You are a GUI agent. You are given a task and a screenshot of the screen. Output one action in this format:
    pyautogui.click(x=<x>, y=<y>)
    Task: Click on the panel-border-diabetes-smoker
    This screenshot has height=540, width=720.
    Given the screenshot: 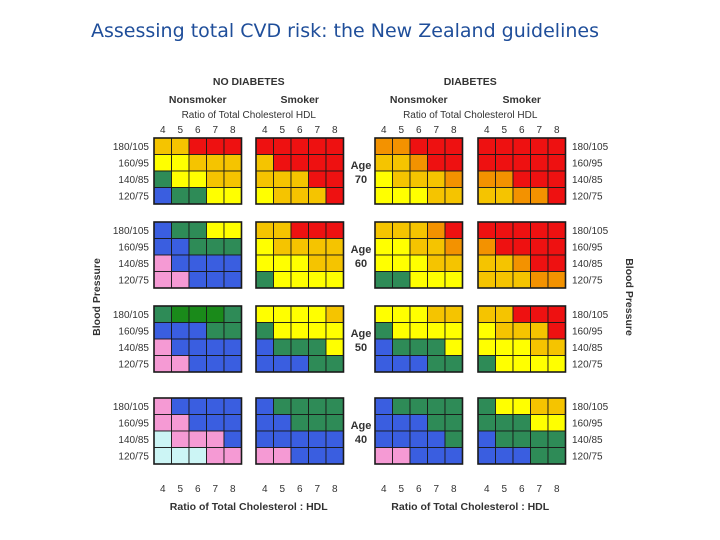 What is the action you would take?
    pyautogui.click(x=522, y=431)
    